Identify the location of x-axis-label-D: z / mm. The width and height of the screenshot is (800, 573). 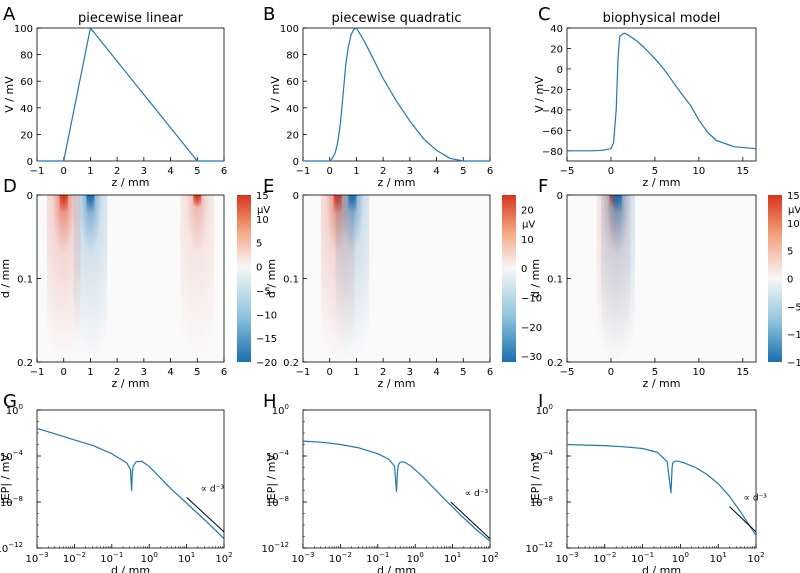
(131, 383).